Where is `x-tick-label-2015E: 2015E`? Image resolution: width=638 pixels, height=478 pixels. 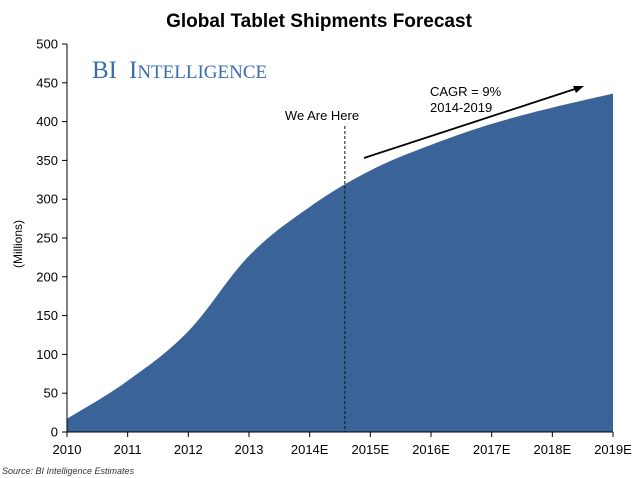 x-tick-label-2015E: 2015E is located at coordinates (371, 449).